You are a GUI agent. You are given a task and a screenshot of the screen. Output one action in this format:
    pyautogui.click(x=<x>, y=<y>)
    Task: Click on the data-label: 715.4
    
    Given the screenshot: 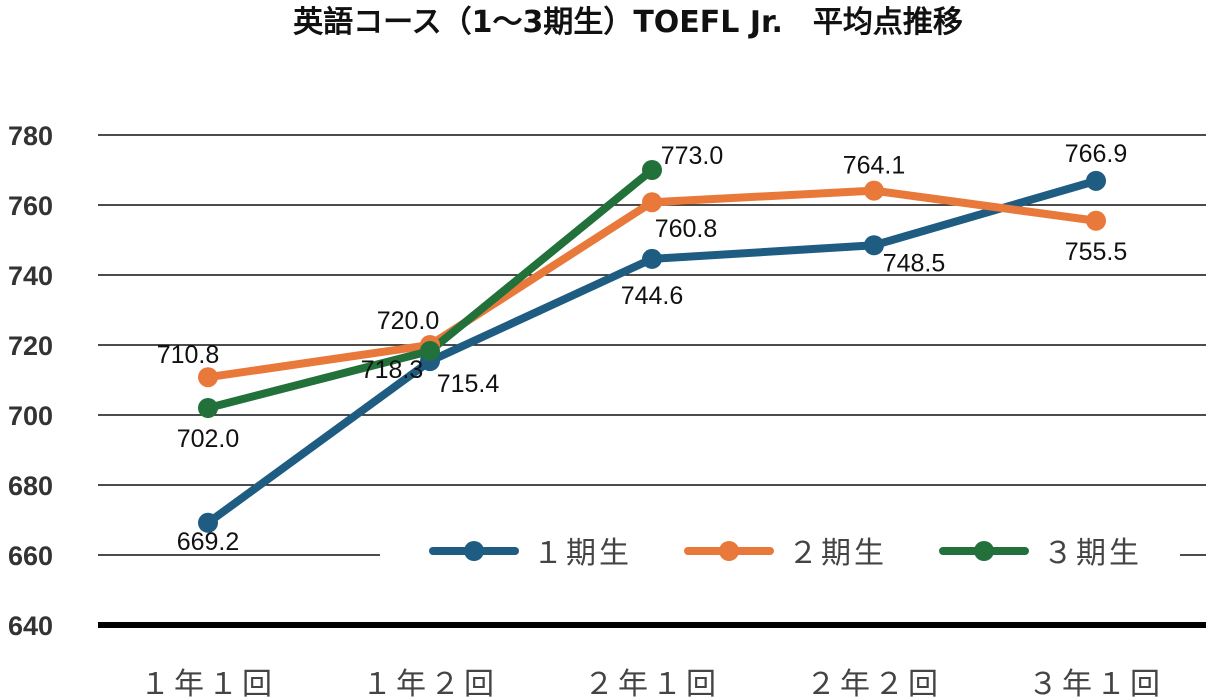 What is the action you would take?
    pyautogui.click(x=468, y=384)
    